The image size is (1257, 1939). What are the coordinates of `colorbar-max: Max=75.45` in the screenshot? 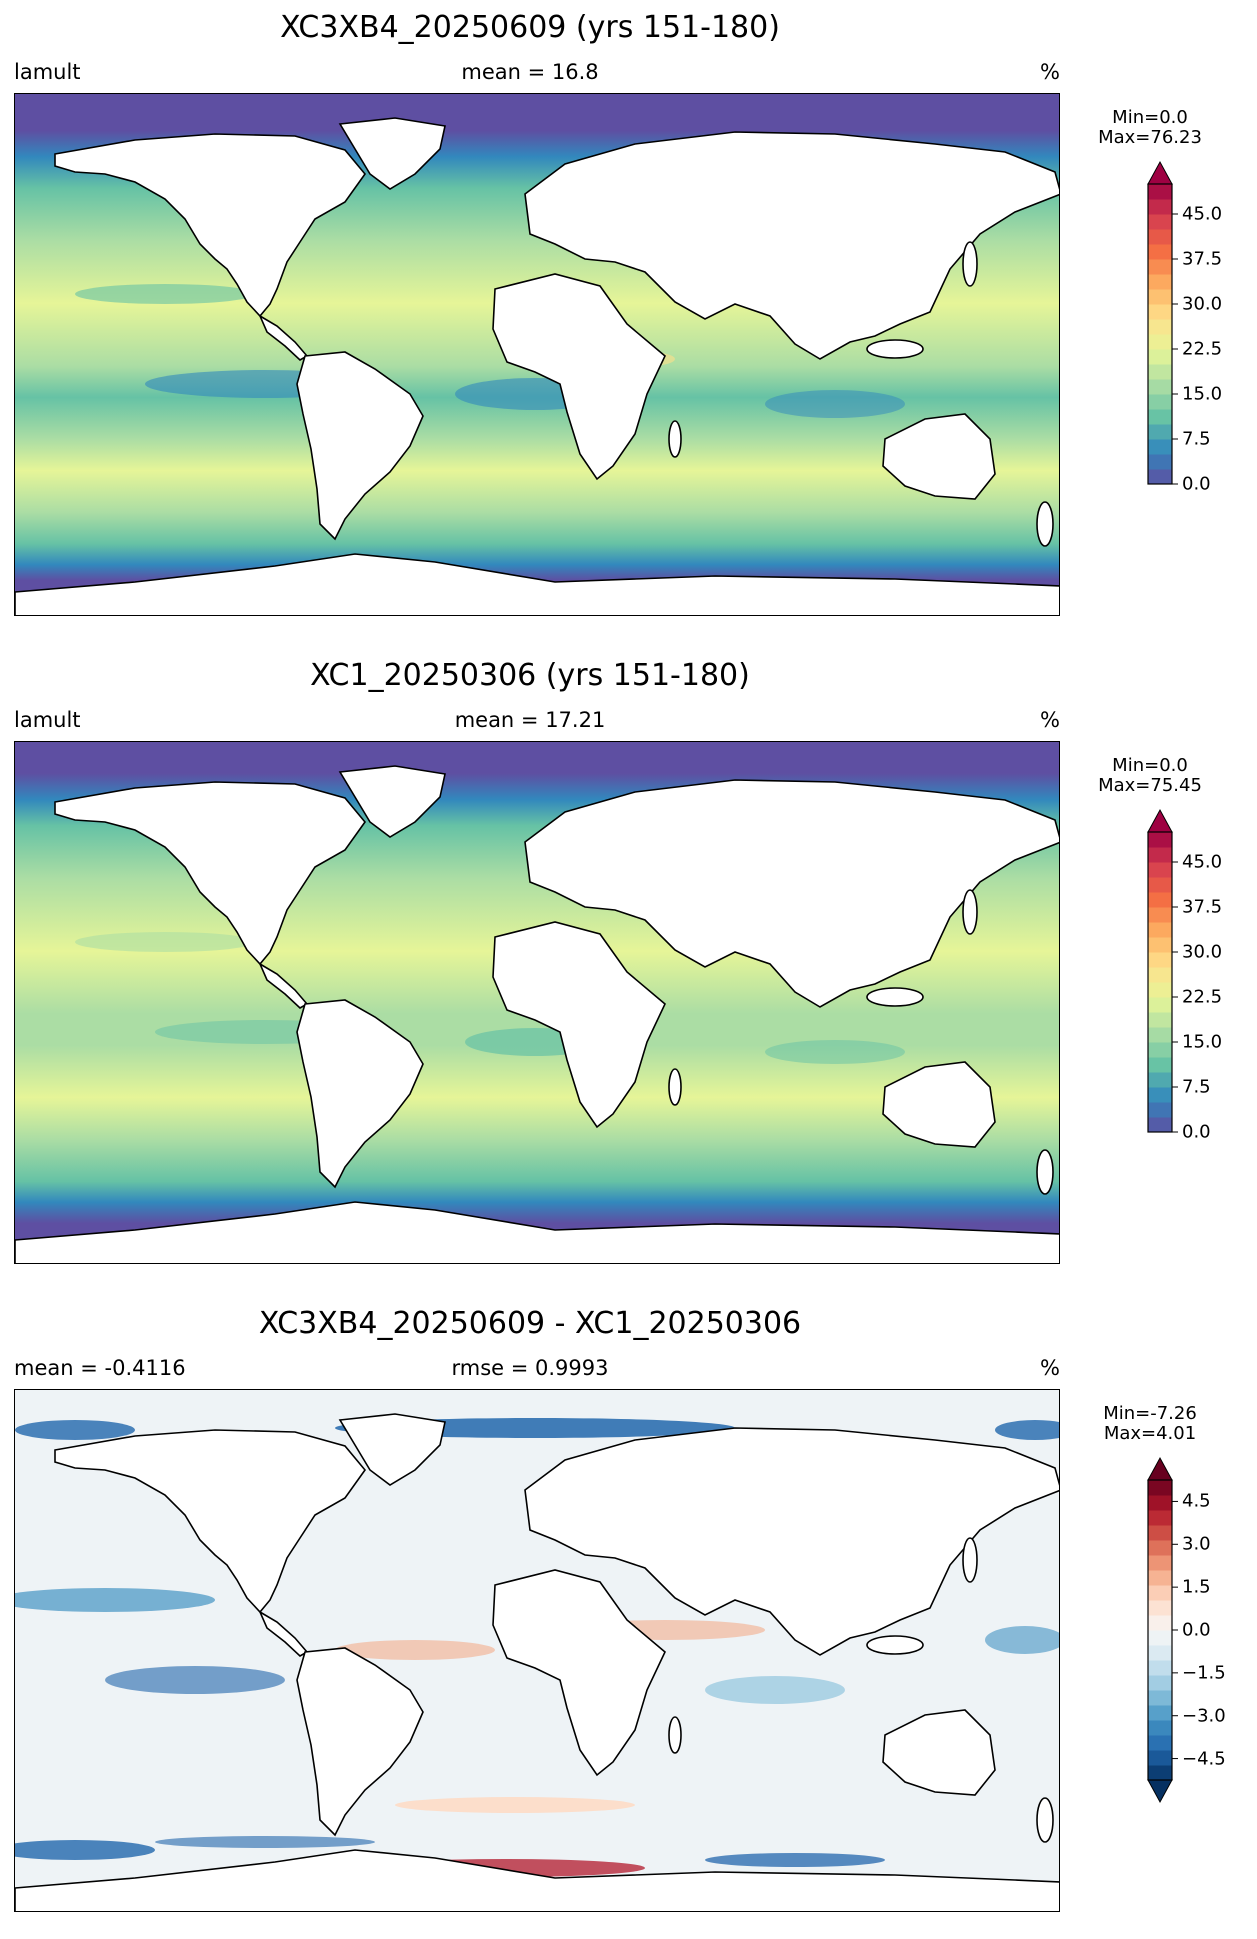 It's located at (1150, 785).